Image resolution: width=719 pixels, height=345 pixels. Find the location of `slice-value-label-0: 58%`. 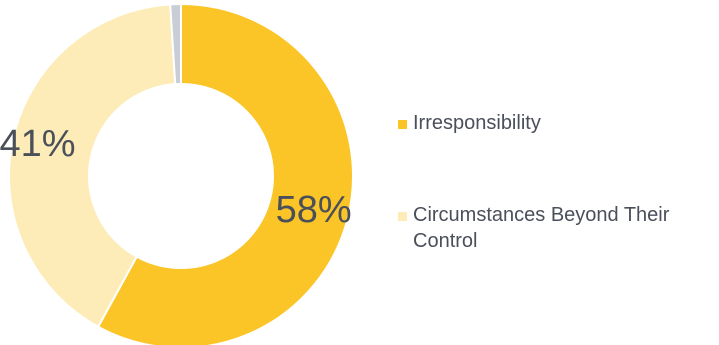

slice-value-label-0: 58% is located at coordinates (314, 210).